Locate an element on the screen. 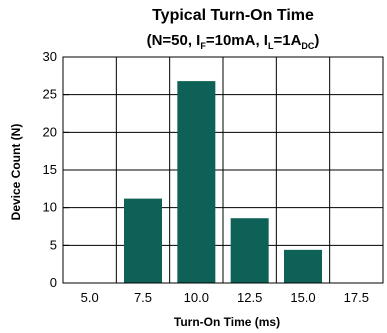 Image resolution: width=387 pixels, height=333 pixels. y-tick-labels: 0 5 10 15 20 25 30 is located at coordinates (50, 169).